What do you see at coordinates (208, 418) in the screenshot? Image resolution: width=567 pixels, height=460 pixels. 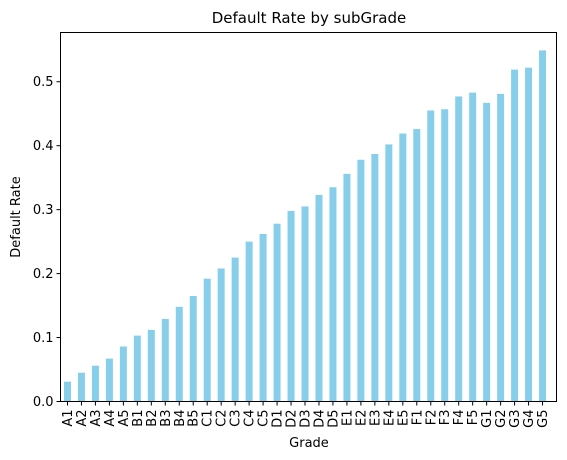 I see `x-tick-label-C1: C1` at bounding box center [208, 418].